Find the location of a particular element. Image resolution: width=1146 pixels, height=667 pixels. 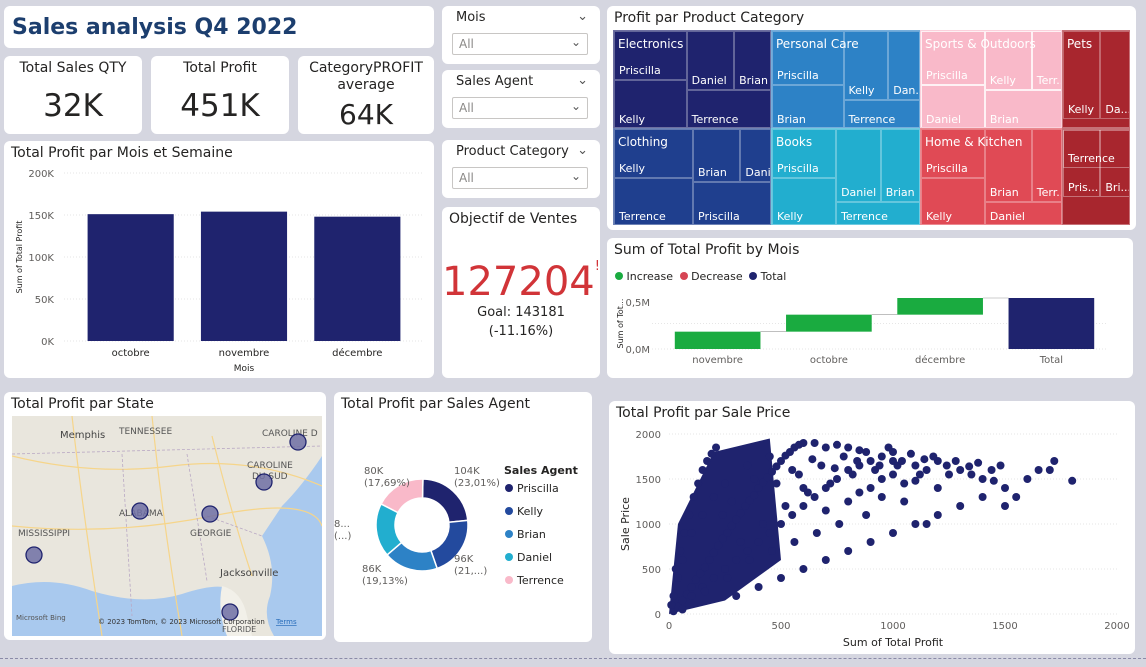

chevron-down-icon: ⌄ is located at coordinates (582, 150).